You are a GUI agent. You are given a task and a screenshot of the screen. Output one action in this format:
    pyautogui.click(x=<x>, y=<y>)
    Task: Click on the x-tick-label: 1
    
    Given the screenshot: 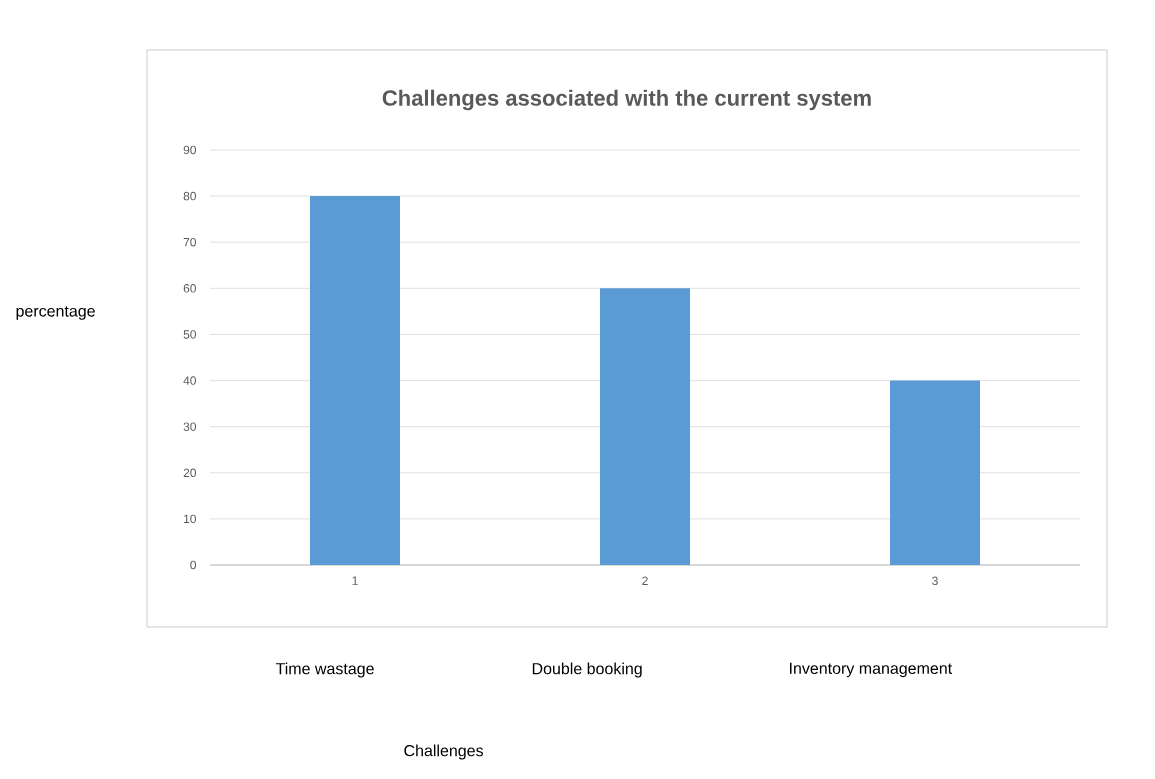 What is the action you would take?
    pyautogui.click(x=355, y=580)
    